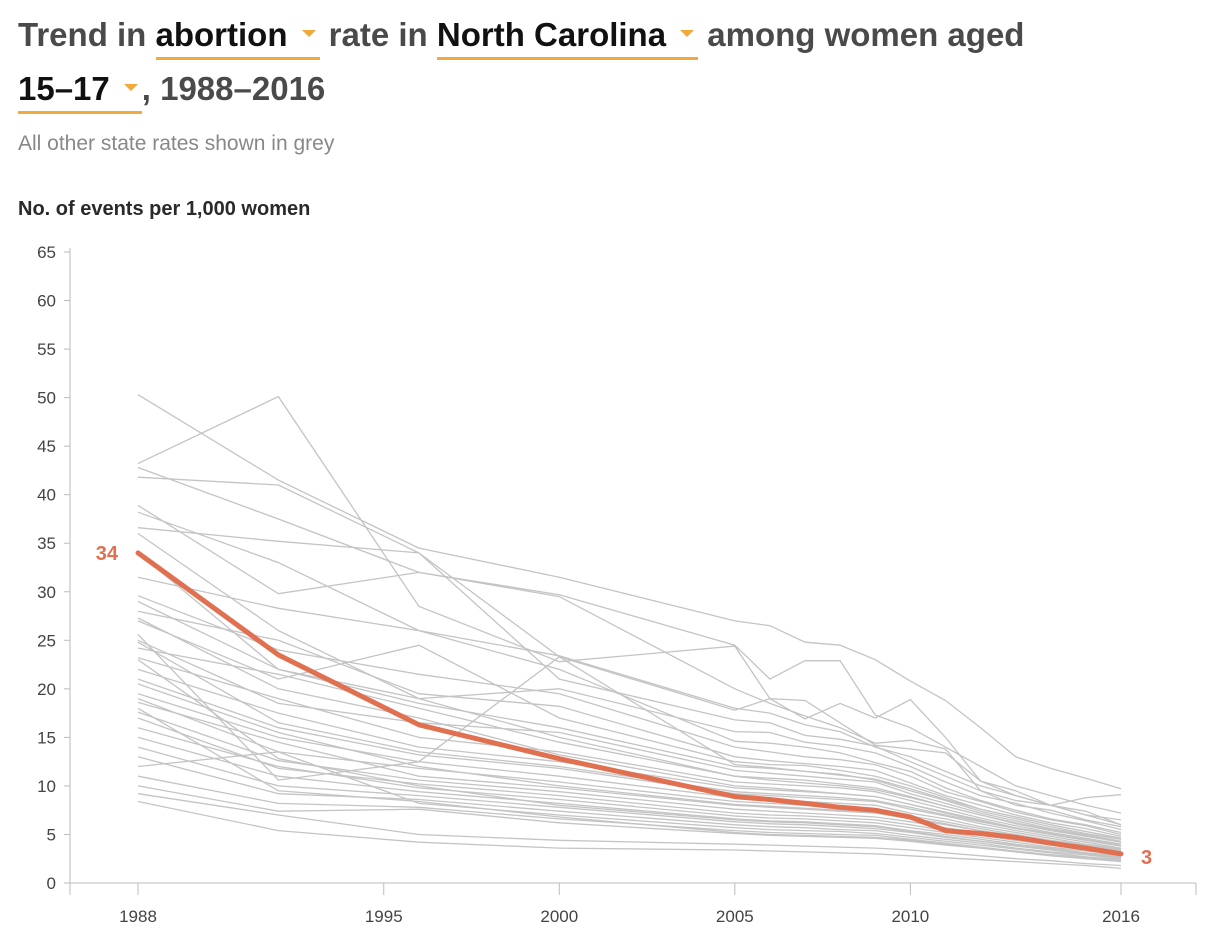 This screenshot has height=948, width=1208. Describe the element at coordinates (46, 301) in the screenshot. I see `y-tick-label: 60` at that location.